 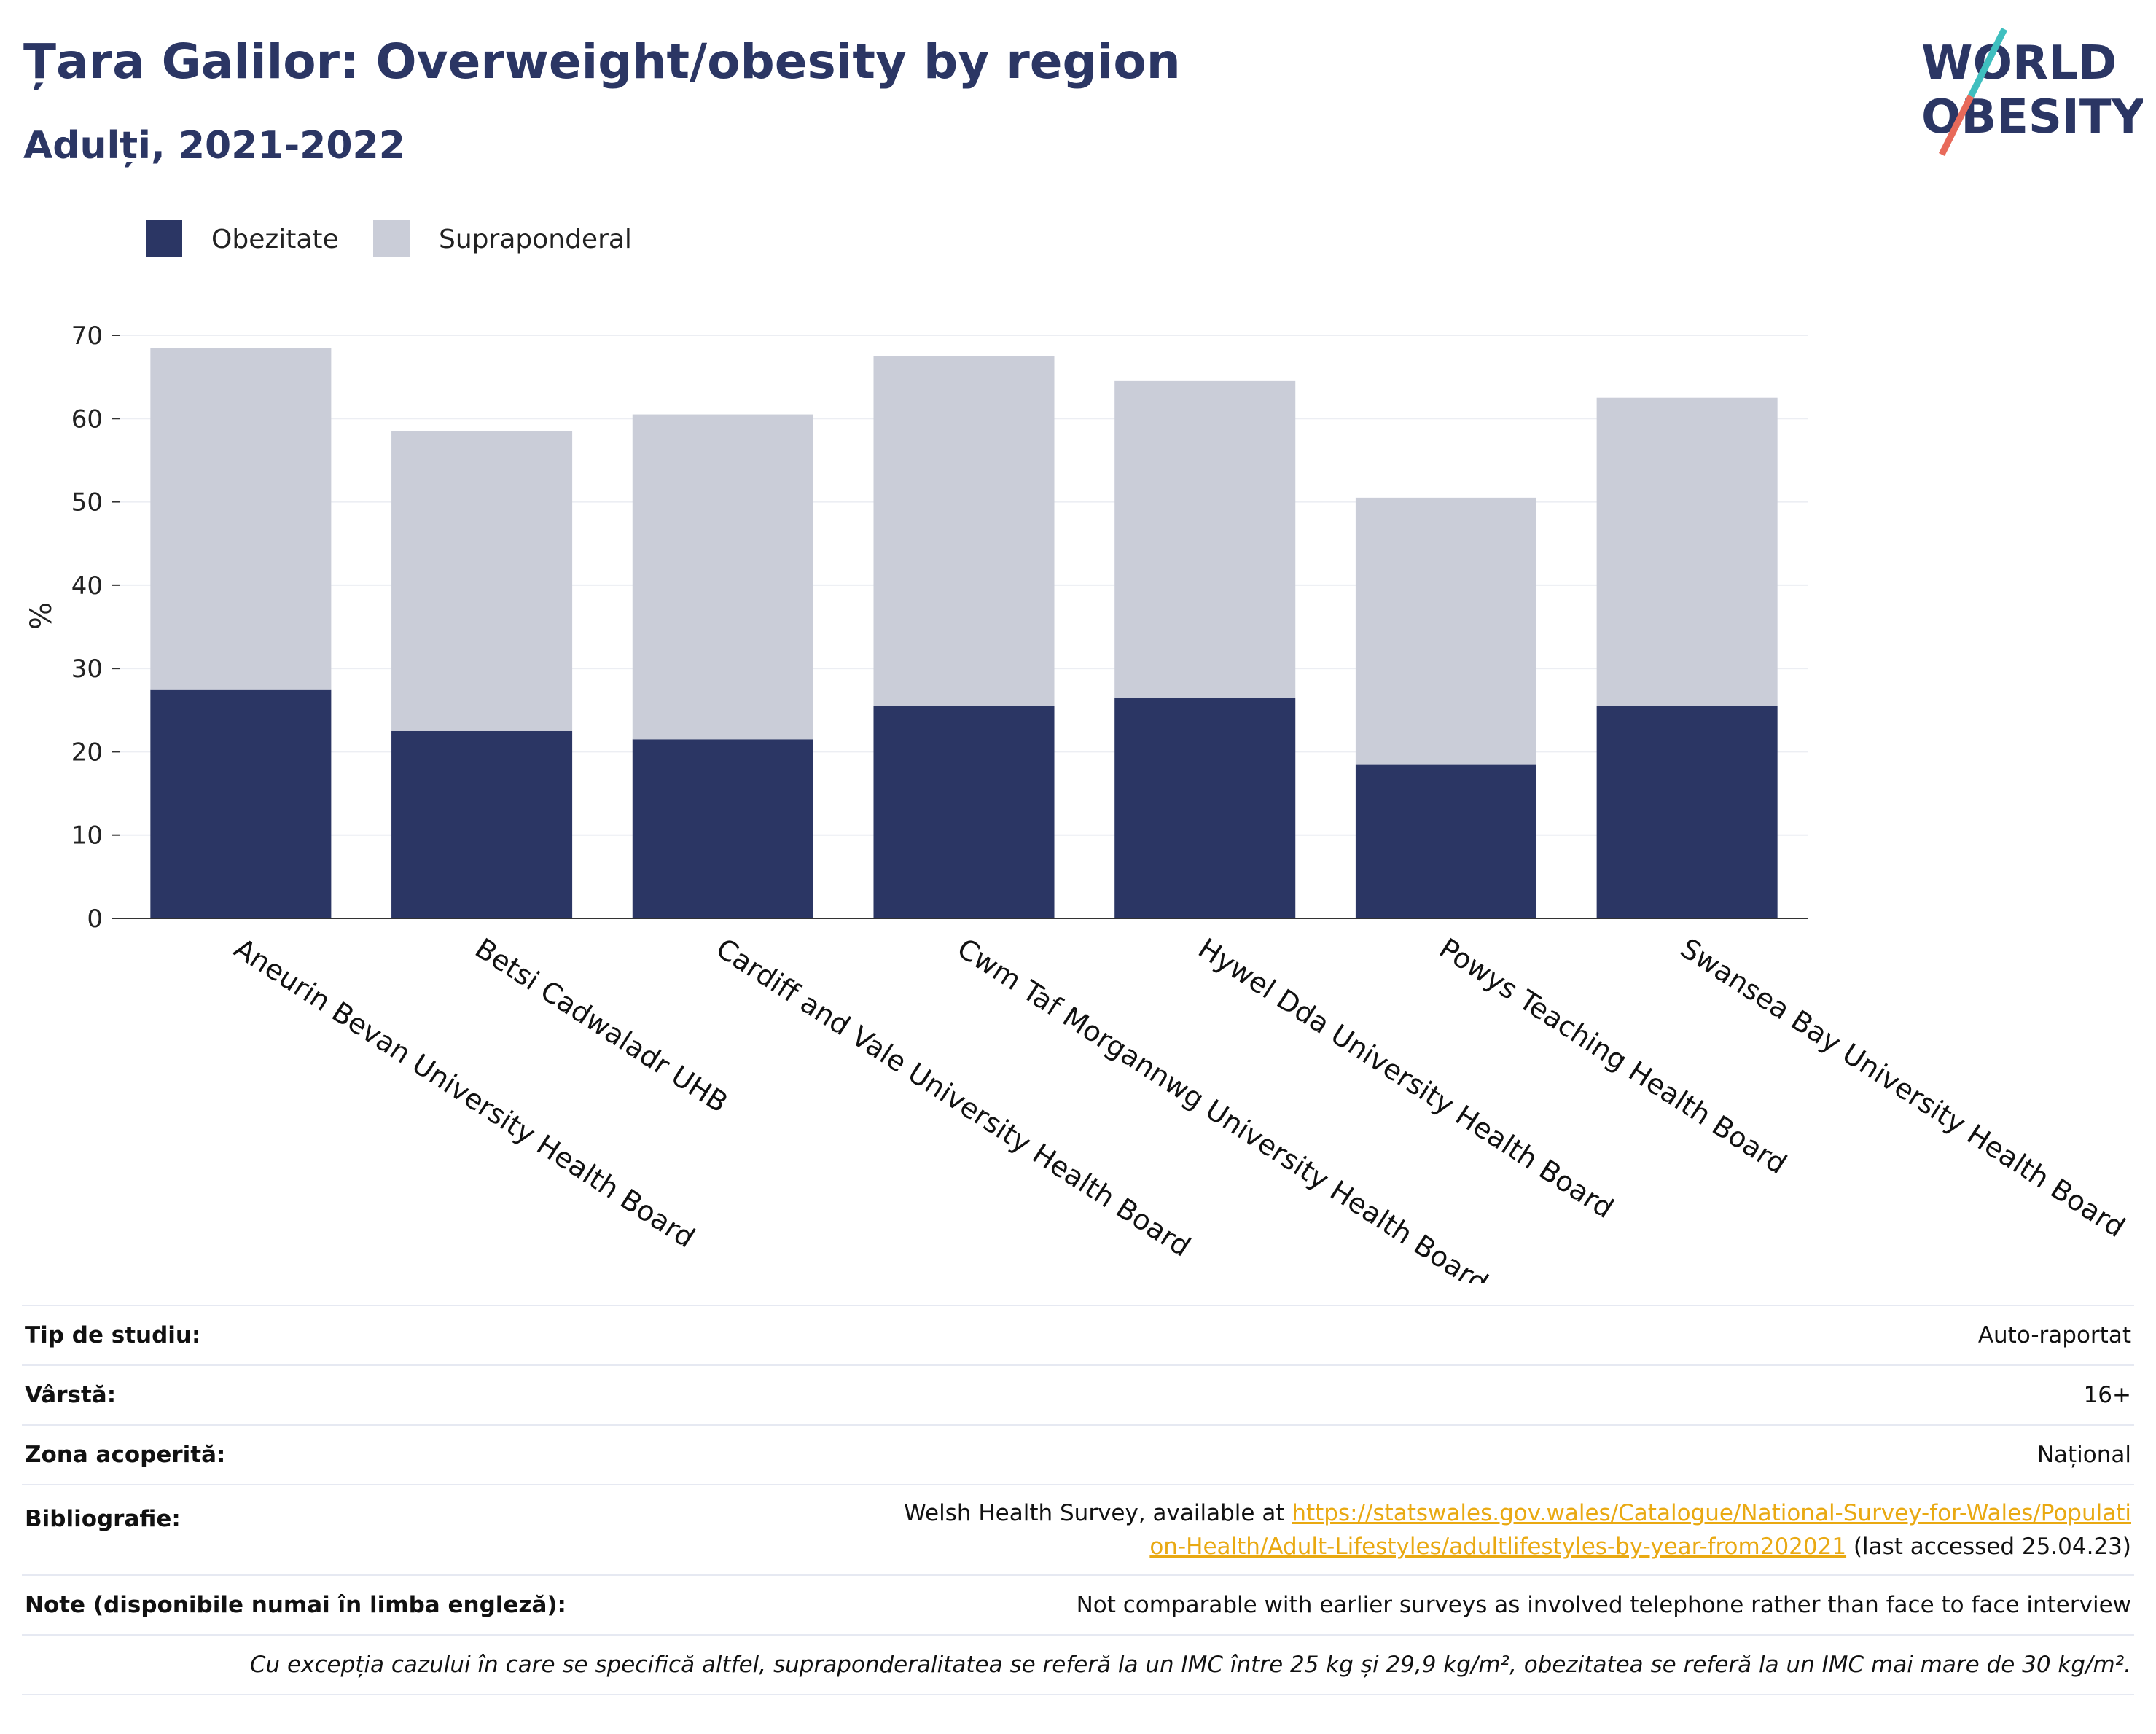 What do you see at coordinates (2019, 63) in the screenshot?
I see `logo-line1: WORLD` at bounding box center [2019, 63].